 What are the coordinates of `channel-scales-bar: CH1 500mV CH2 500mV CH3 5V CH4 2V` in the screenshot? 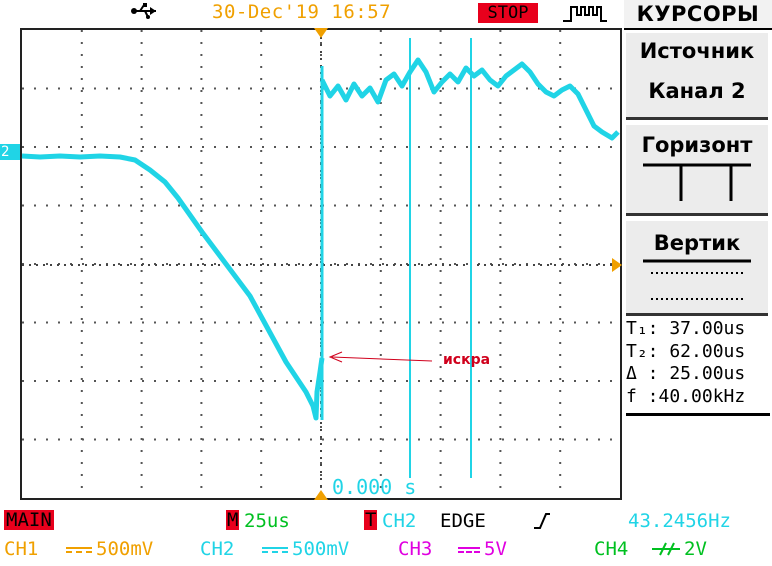 It's located at (386, 550).